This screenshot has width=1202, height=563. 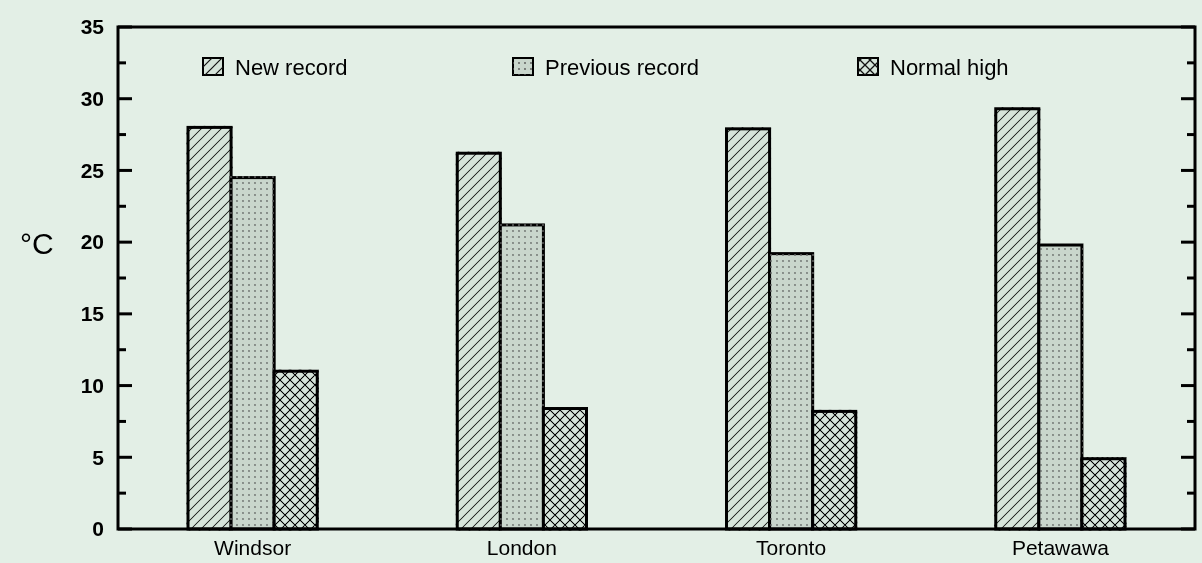 What do you see at coordinates (521, 547) in the screenshot?
I see `x-tick-label: London` at bounding box center [521, 547].